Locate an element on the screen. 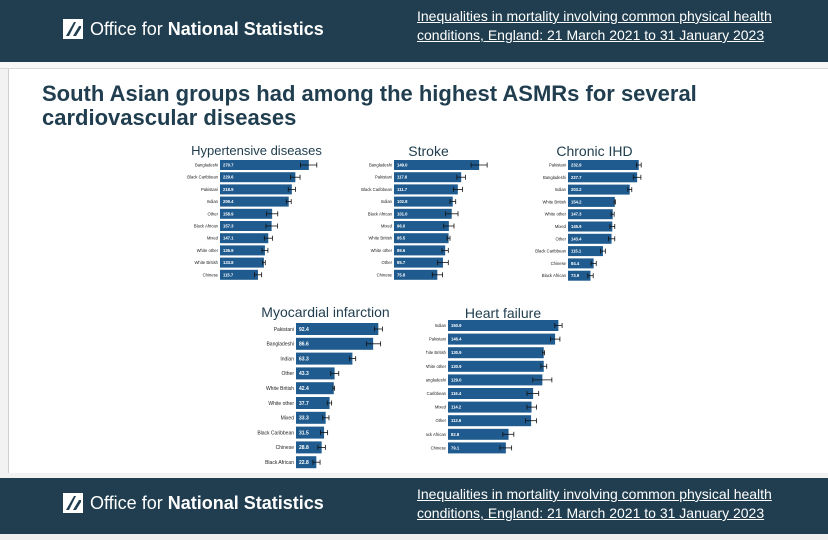 This screenshot has height=540, width=828. value-label: 203.2 is located at coordinates (576, 189).